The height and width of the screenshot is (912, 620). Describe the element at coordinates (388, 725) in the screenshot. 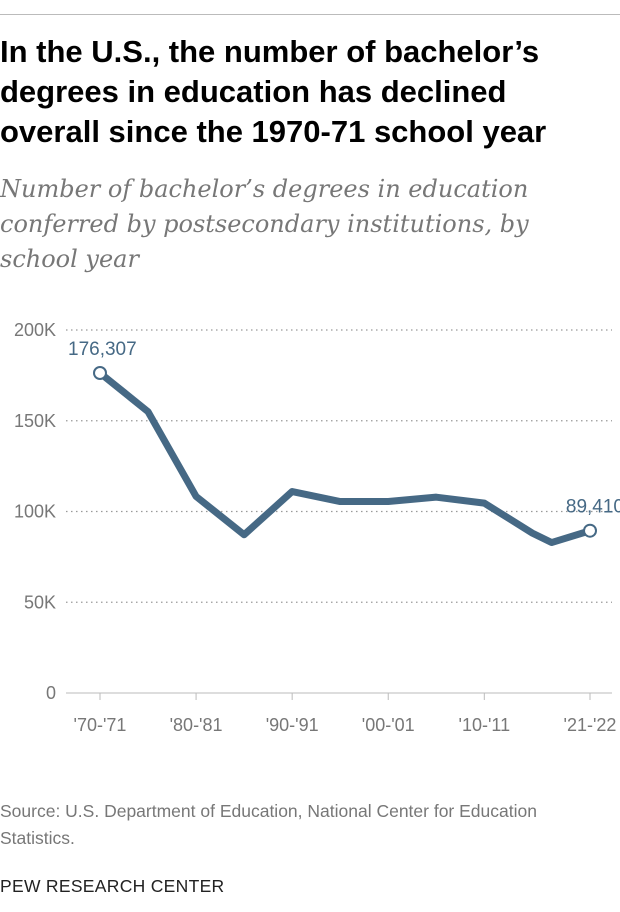

I see `x-tick-label: '00-'01` at that location.